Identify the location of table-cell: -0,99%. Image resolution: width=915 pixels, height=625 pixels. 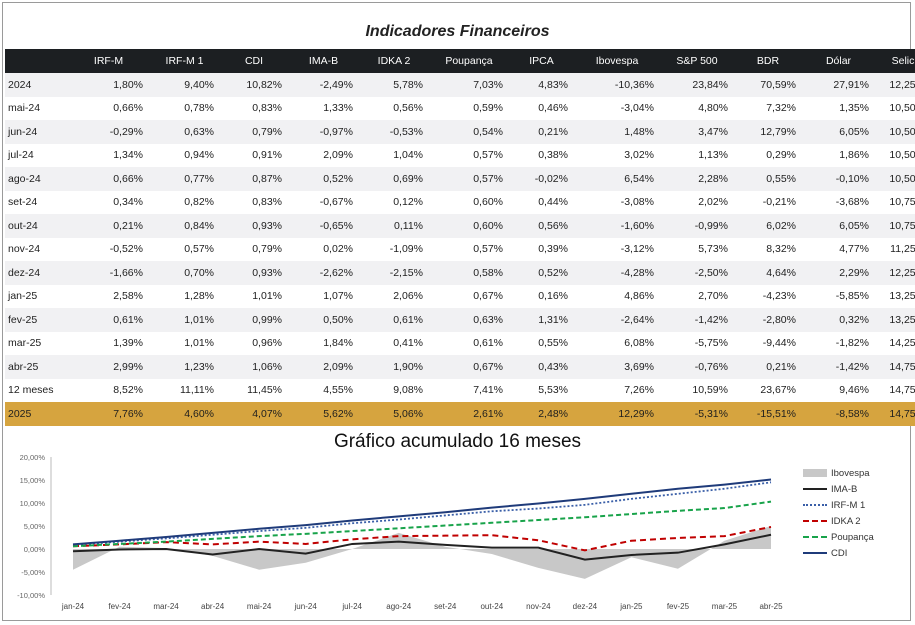
(697, 226).